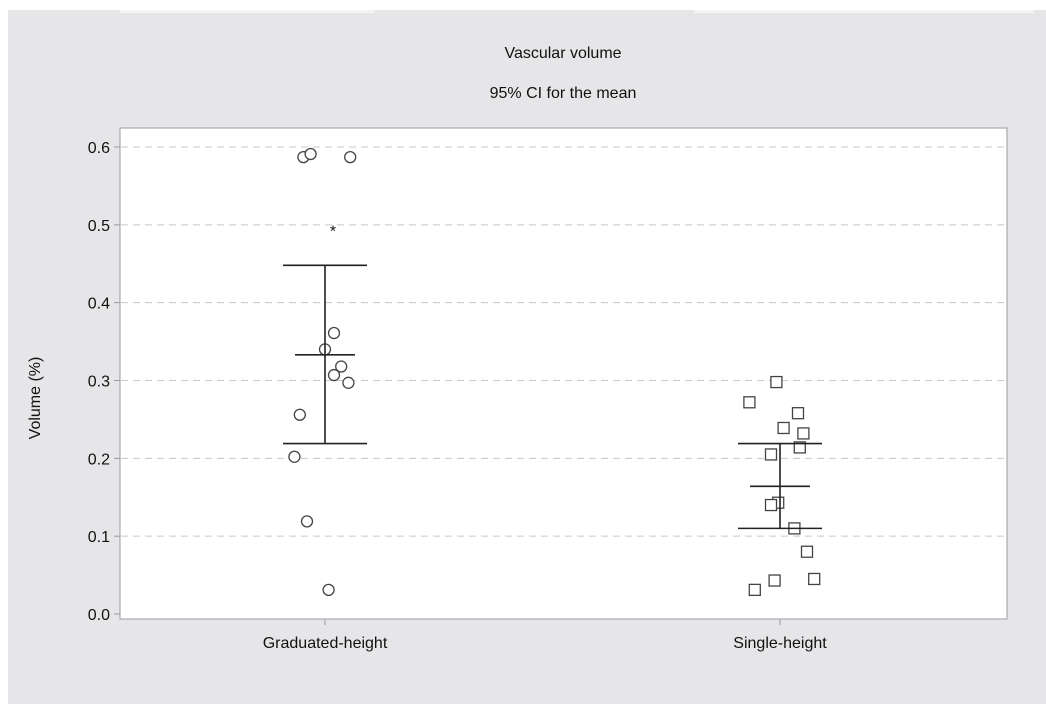 This screenshot has width=1046, height=704. Describe the element at coordinates (99, 304) in the screenshot. I see `y-tick-label: 0.4` at that location.